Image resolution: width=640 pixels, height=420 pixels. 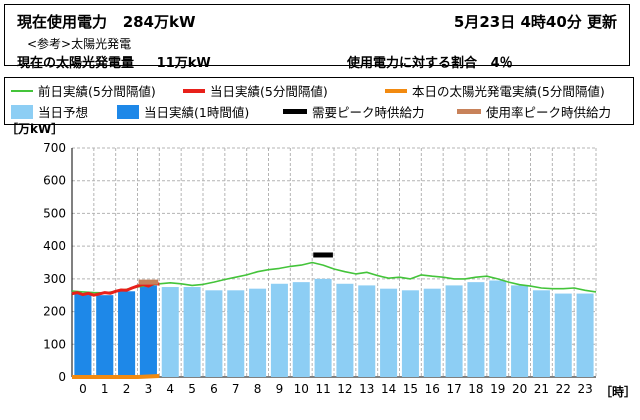 What do you see at coordinates (159, 22) in the screenshot?
I see `usage-value: 284万kW` at bounding box center [159, 22].